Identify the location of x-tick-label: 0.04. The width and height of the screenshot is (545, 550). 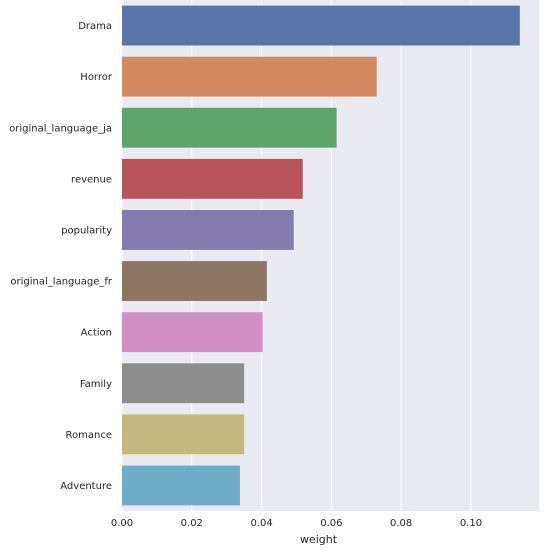
(261, 523).